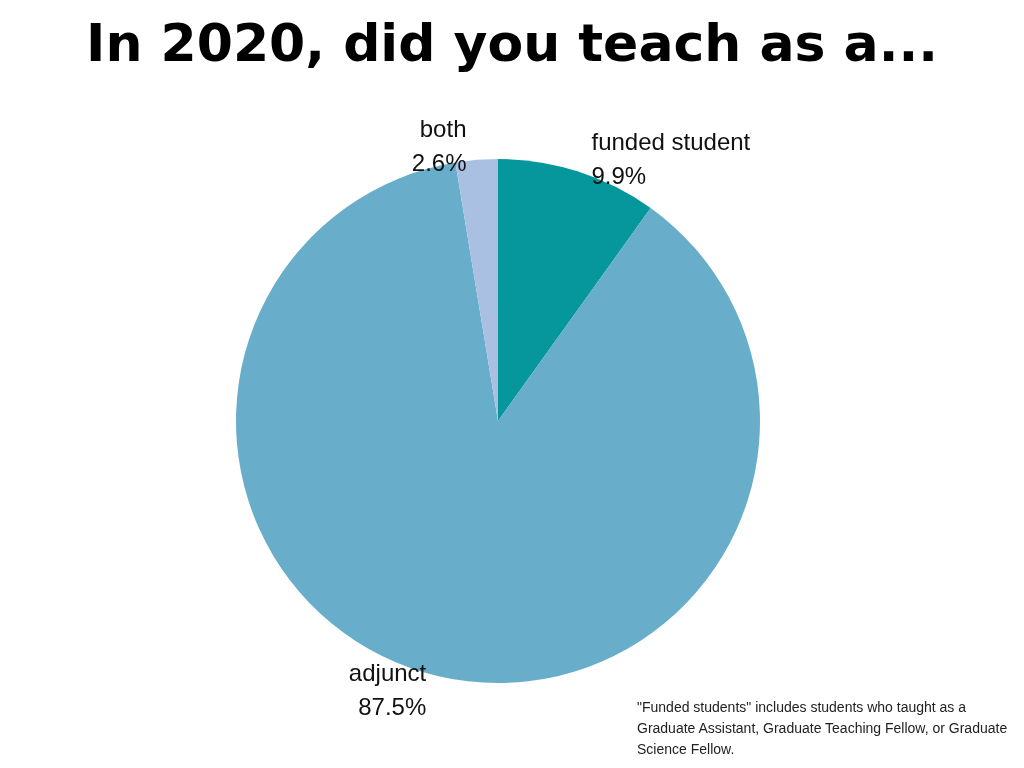 Image resolution: width=1024 pixels, height=768 pixels. Describe the element at coordinates (824, 727) in the screenshot. I see `text: "Funded students" includes students who taught as a Graduate Assistant, Graduate Teaching Fellow, or Graduate Science Fellow.` at that location.